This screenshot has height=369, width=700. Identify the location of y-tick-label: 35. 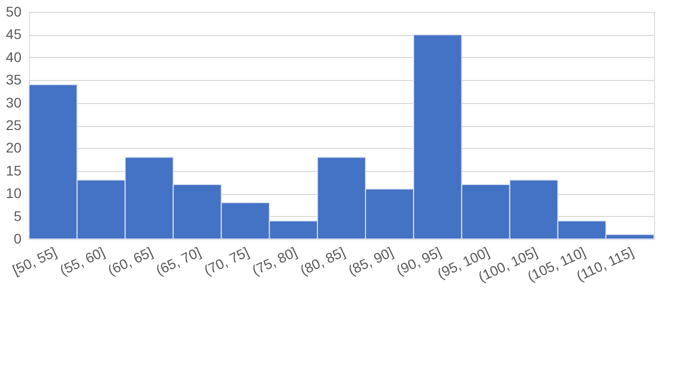
(14, 80).